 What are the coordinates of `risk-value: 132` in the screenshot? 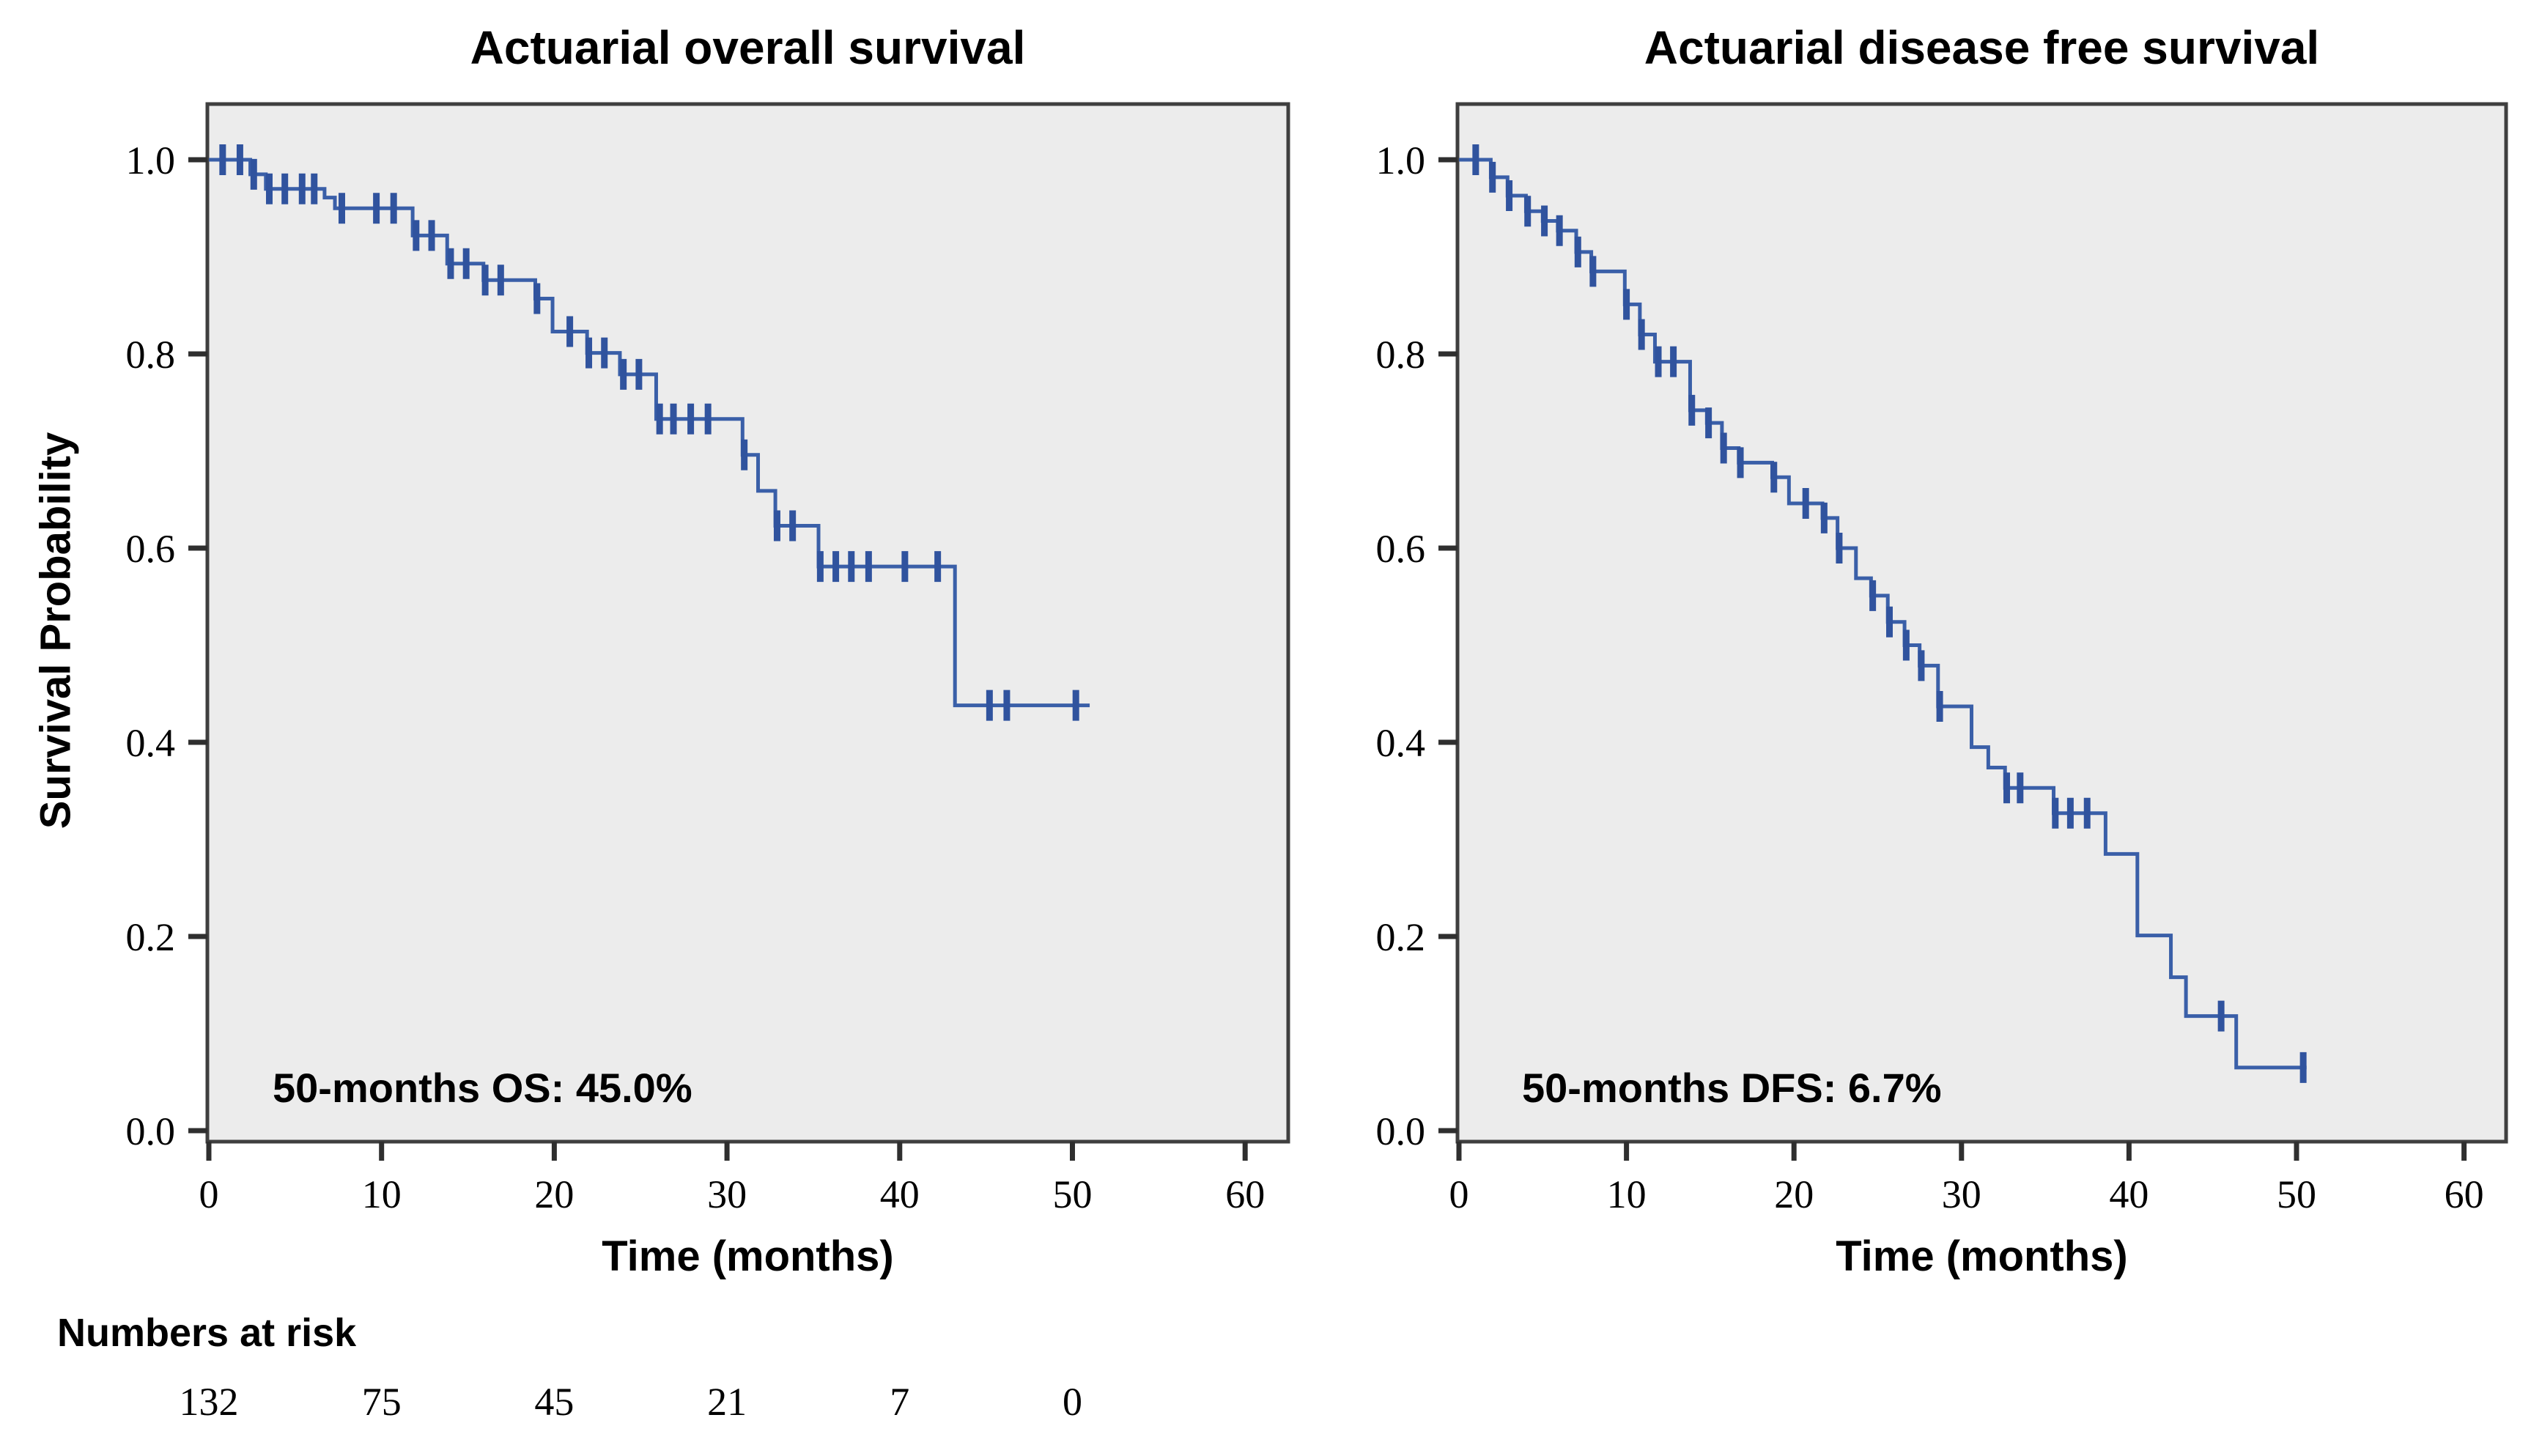 It's located at (209, 1402).